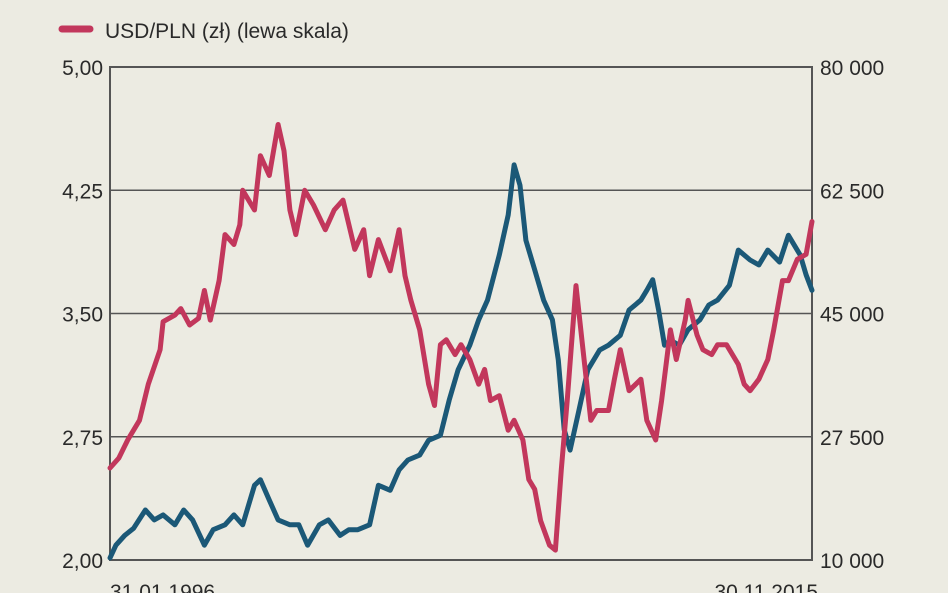  I want to click on right-axis-ticks: 10 000 27 500 45 000 62 500 80 000, so click(852, 315).